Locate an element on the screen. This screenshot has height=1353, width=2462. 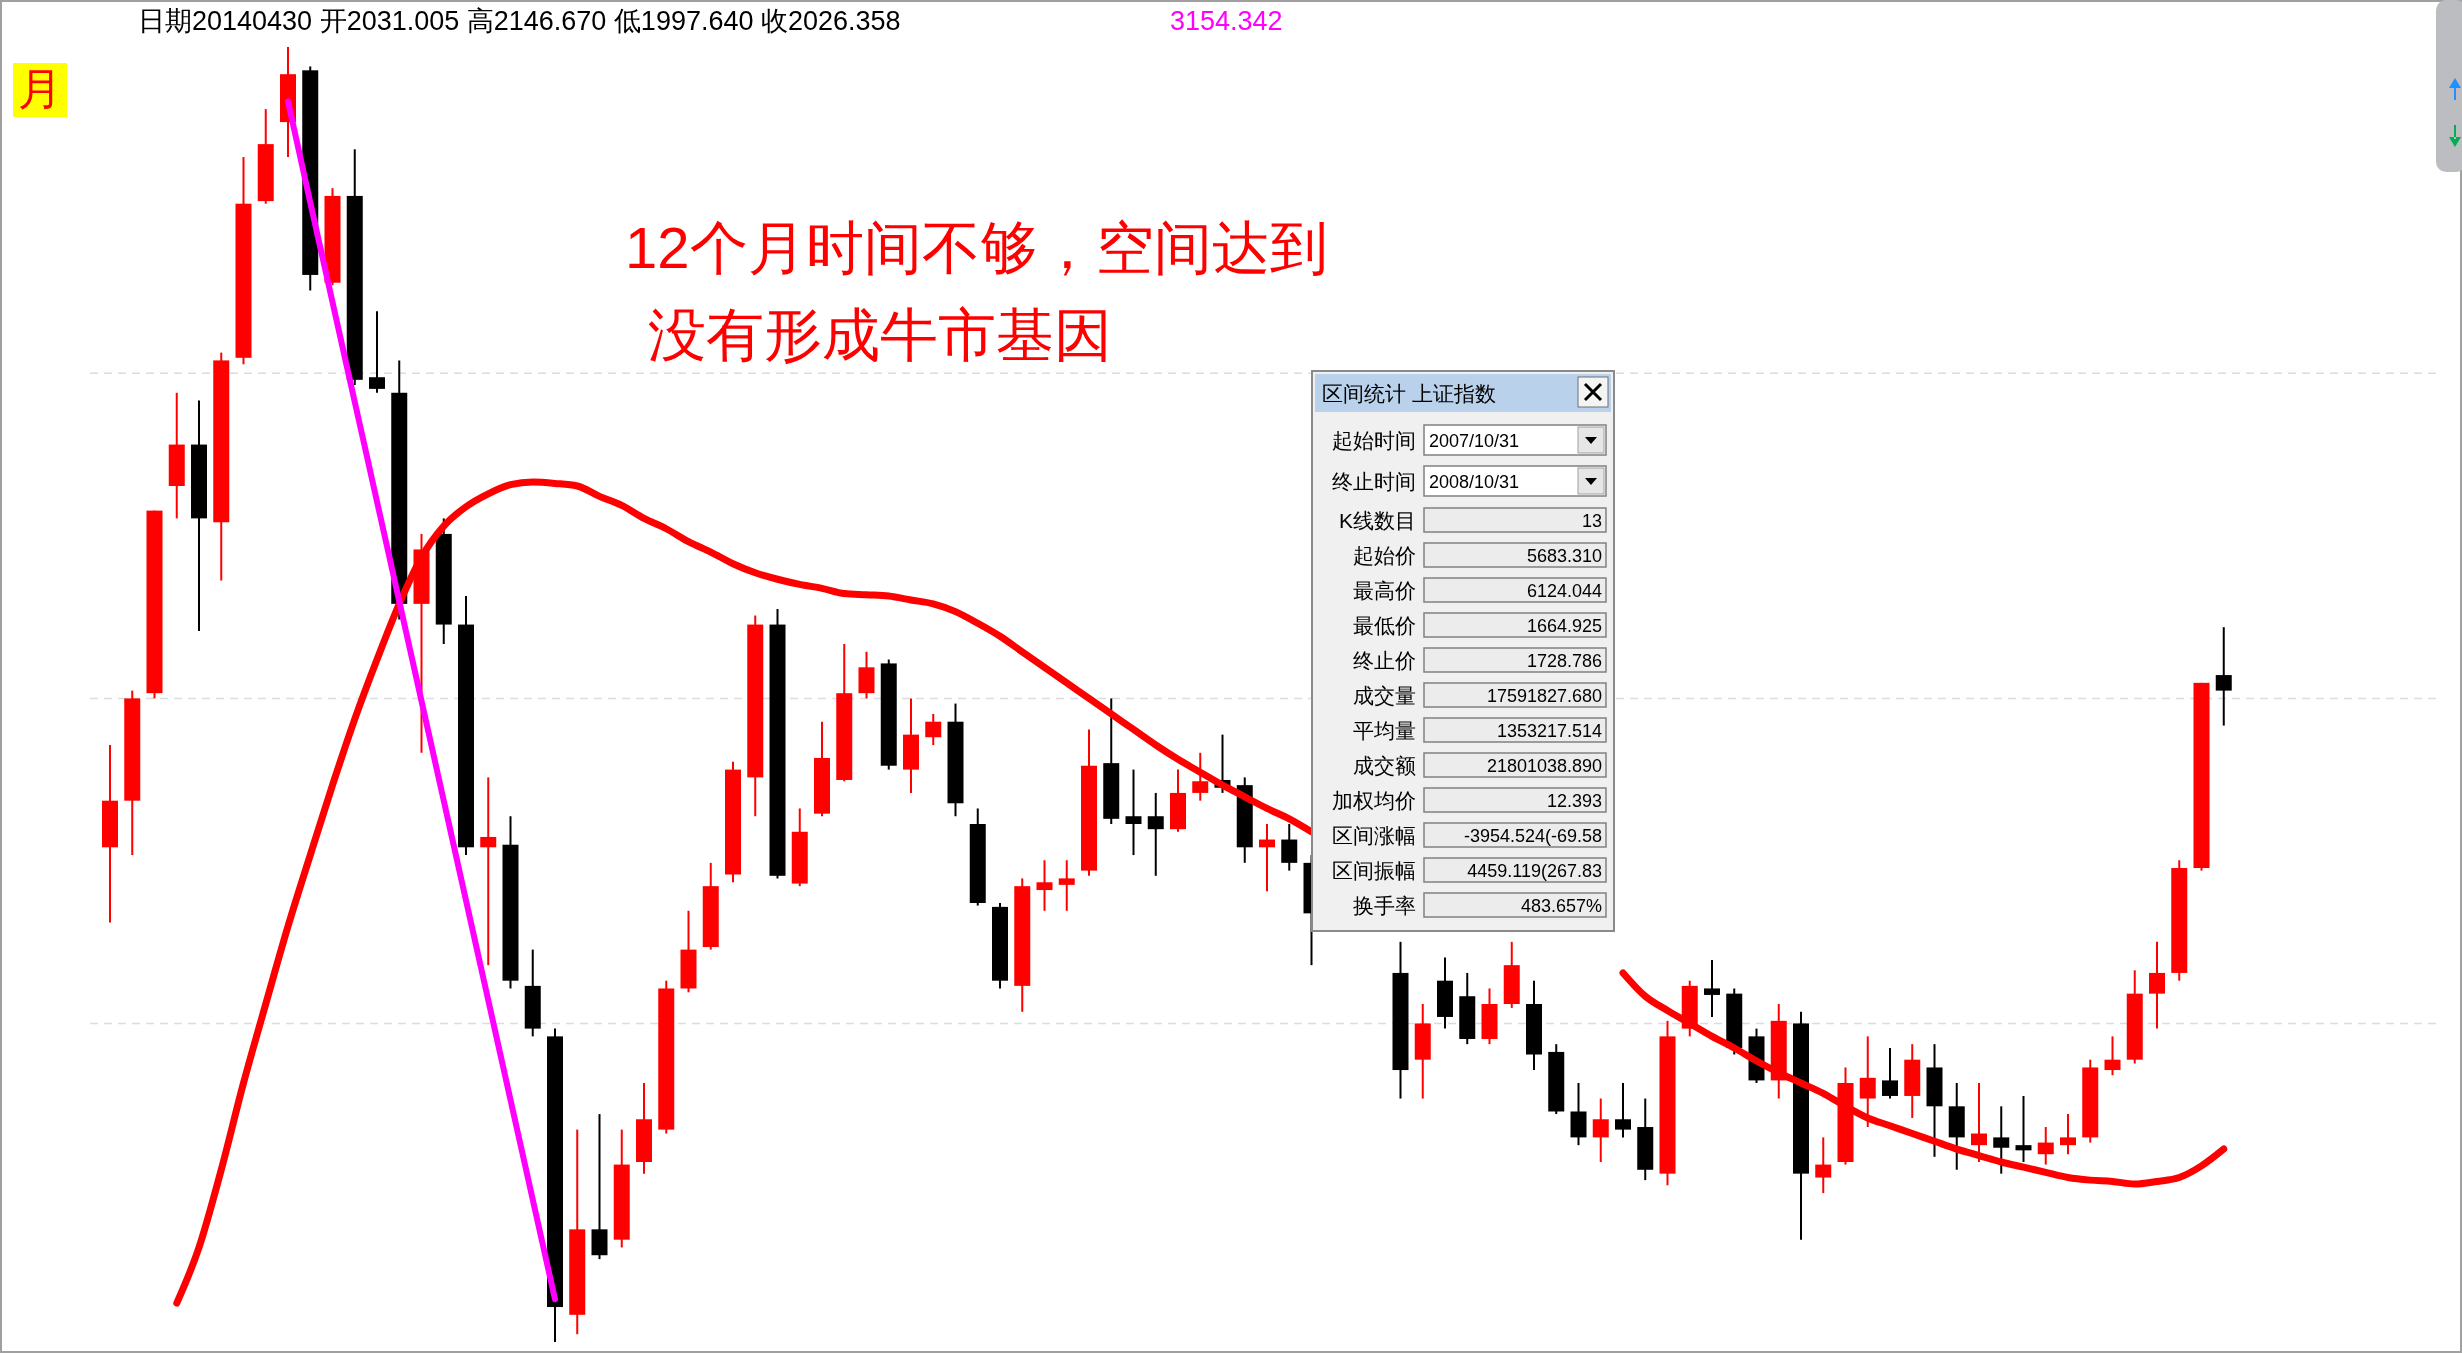
annotation: 6124.044 is located at coordinates (1564, 591).